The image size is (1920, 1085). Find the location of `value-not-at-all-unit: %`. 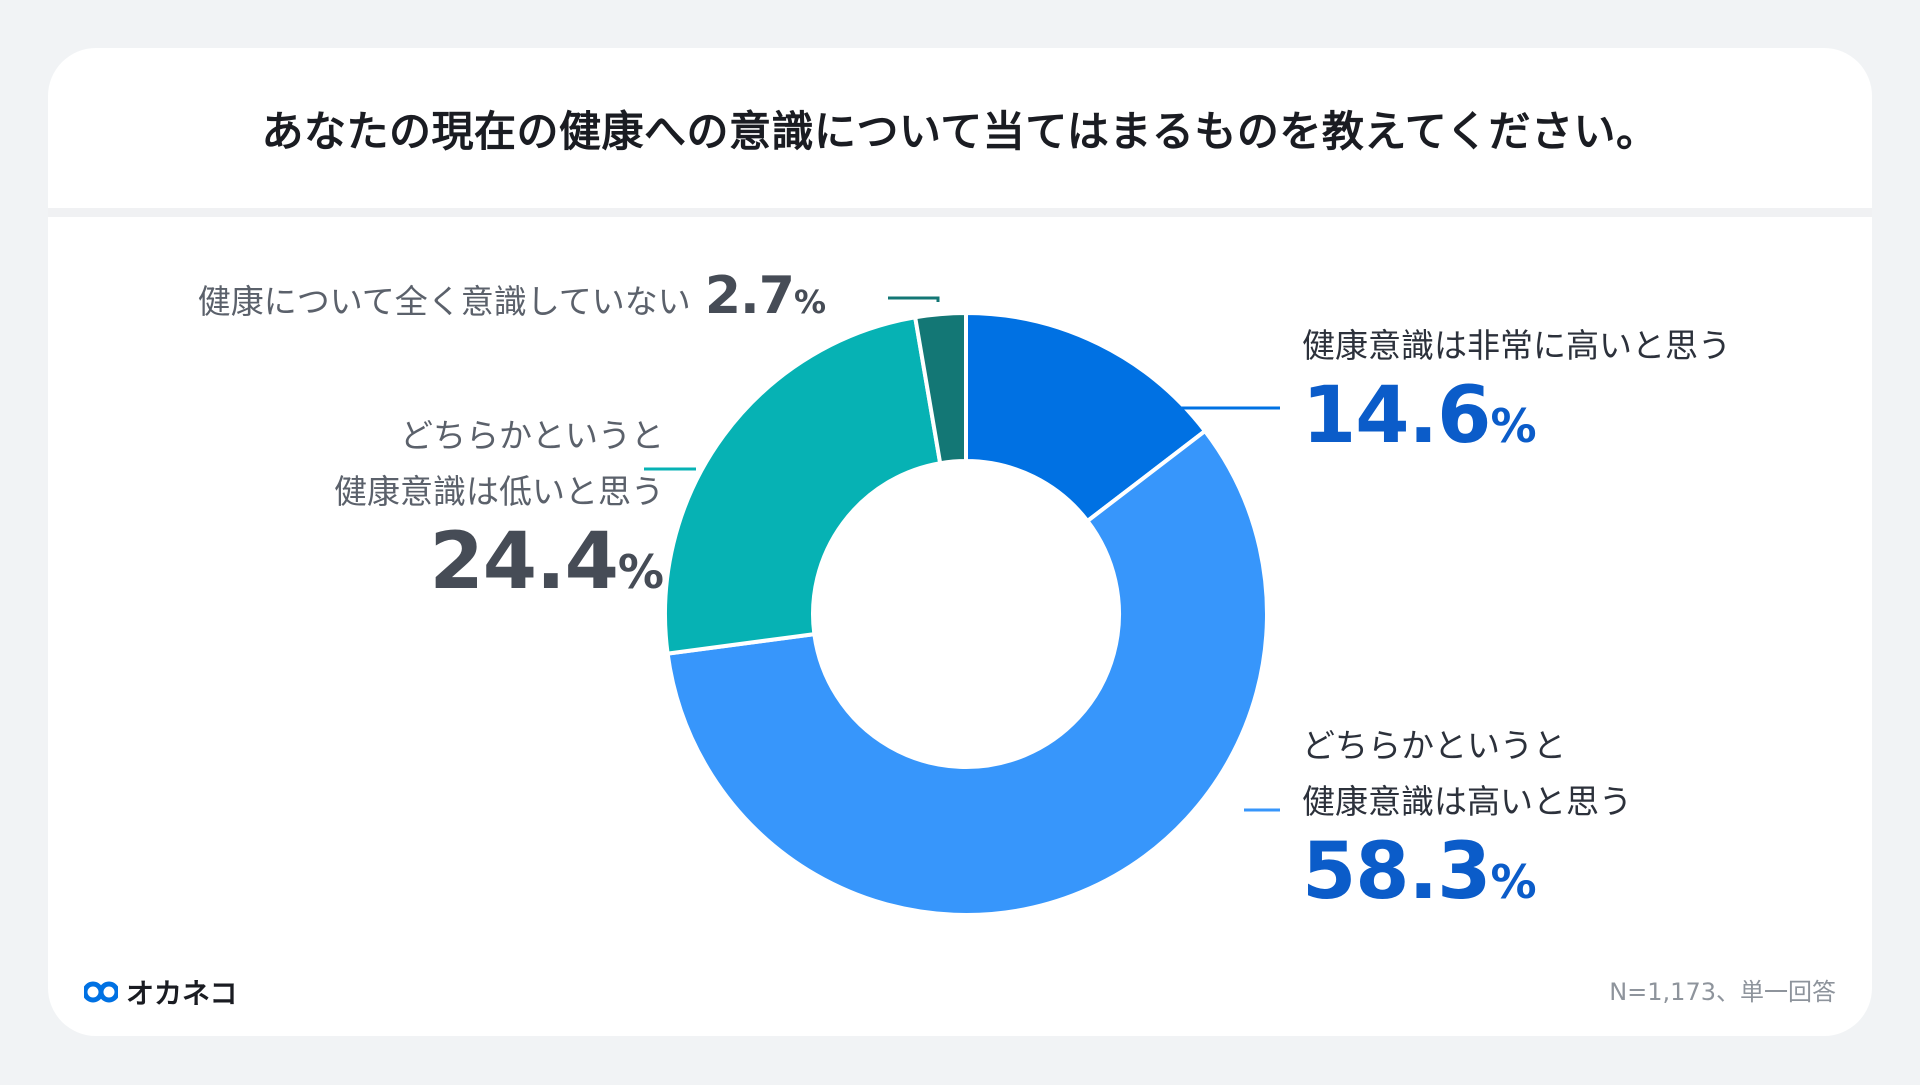

value-not-at-all-unit: % is located at coordinates (809, 302).